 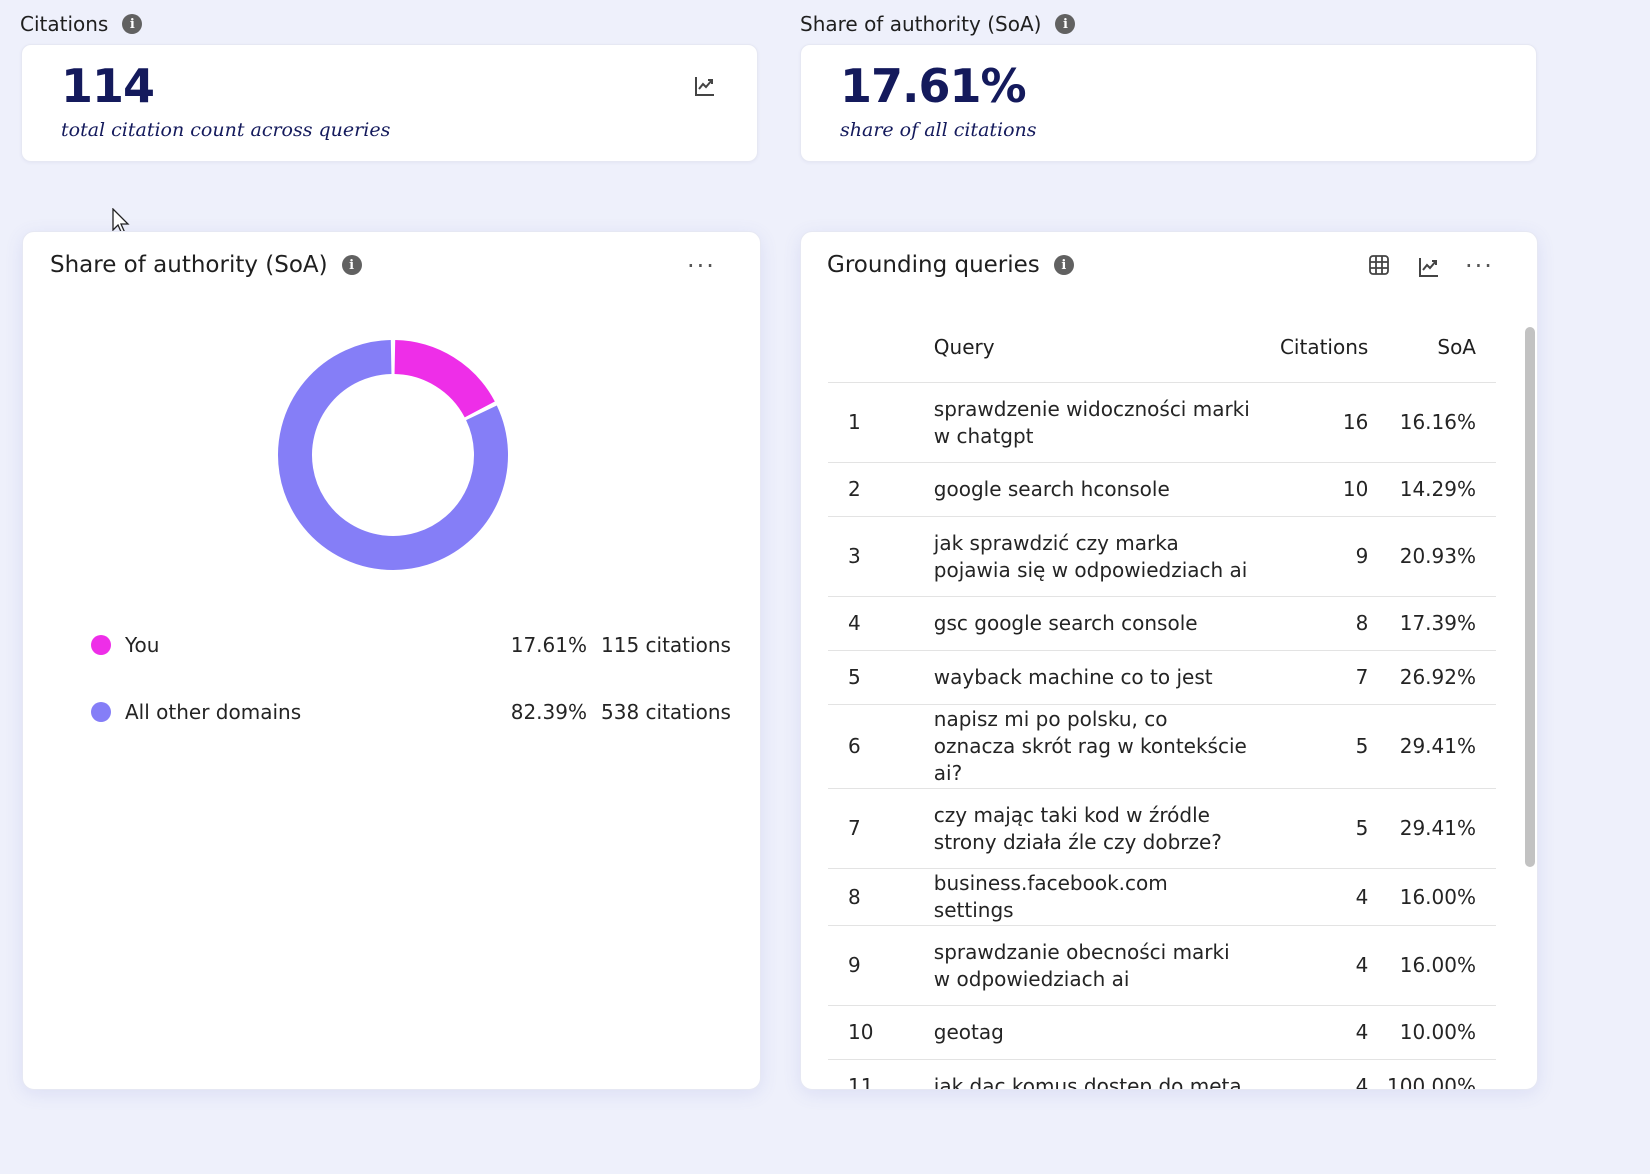 I want to click on row-number: 4, so click(x=880, y=623).